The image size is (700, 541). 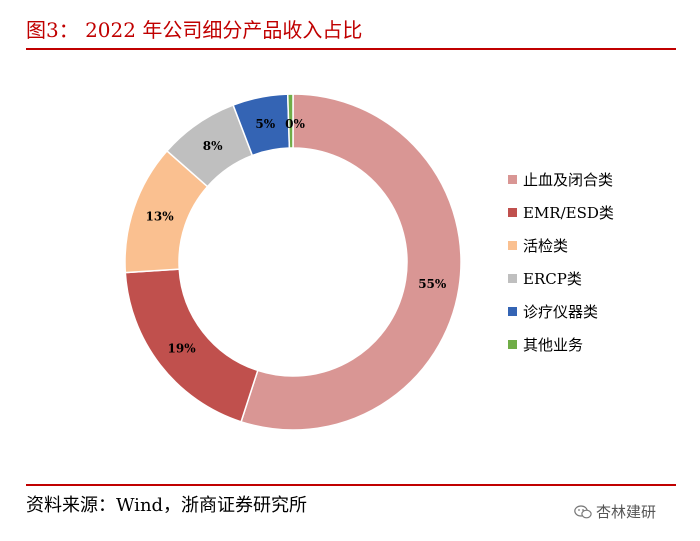 What do you see at coordinates (295, 124) in the screenshot?
I see `data-label-6: 0%` at bounding box center [295, 124].